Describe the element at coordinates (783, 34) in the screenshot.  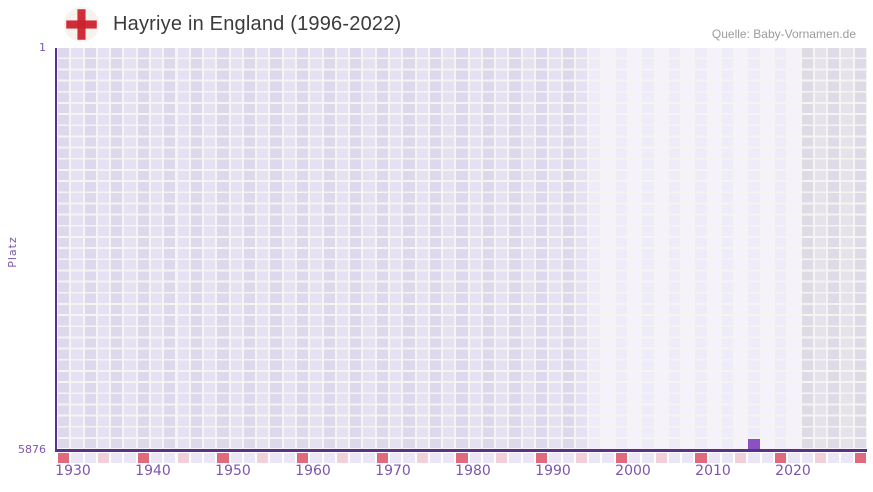
I see `source-credit: Quelle: Baby-Vornamen.de` at that location.